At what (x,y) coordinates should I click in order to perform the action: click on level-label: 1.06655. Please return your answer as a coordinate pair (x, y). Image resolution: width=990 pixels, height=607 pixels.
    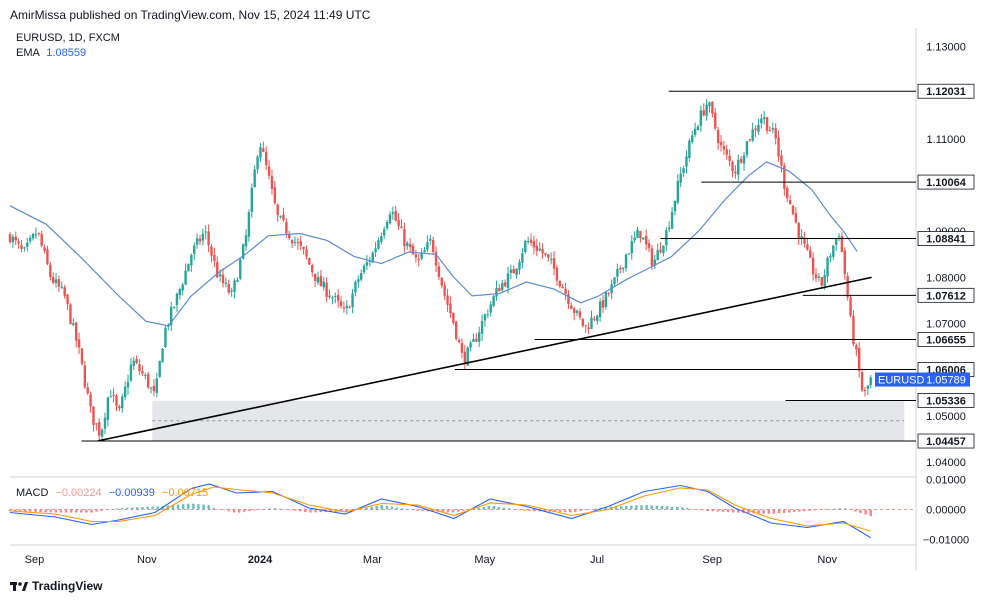
    Looking at the image, I should click on (946, 341).